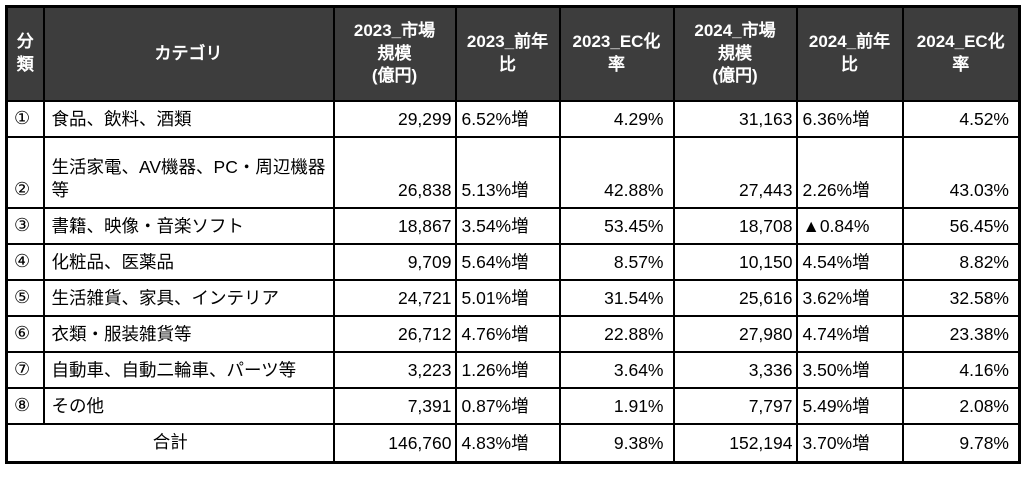  What do you see at coordinates (394, 119) in the screenshot?
I see `market-size-2023: 29,299` at bounding box center [394, 119].